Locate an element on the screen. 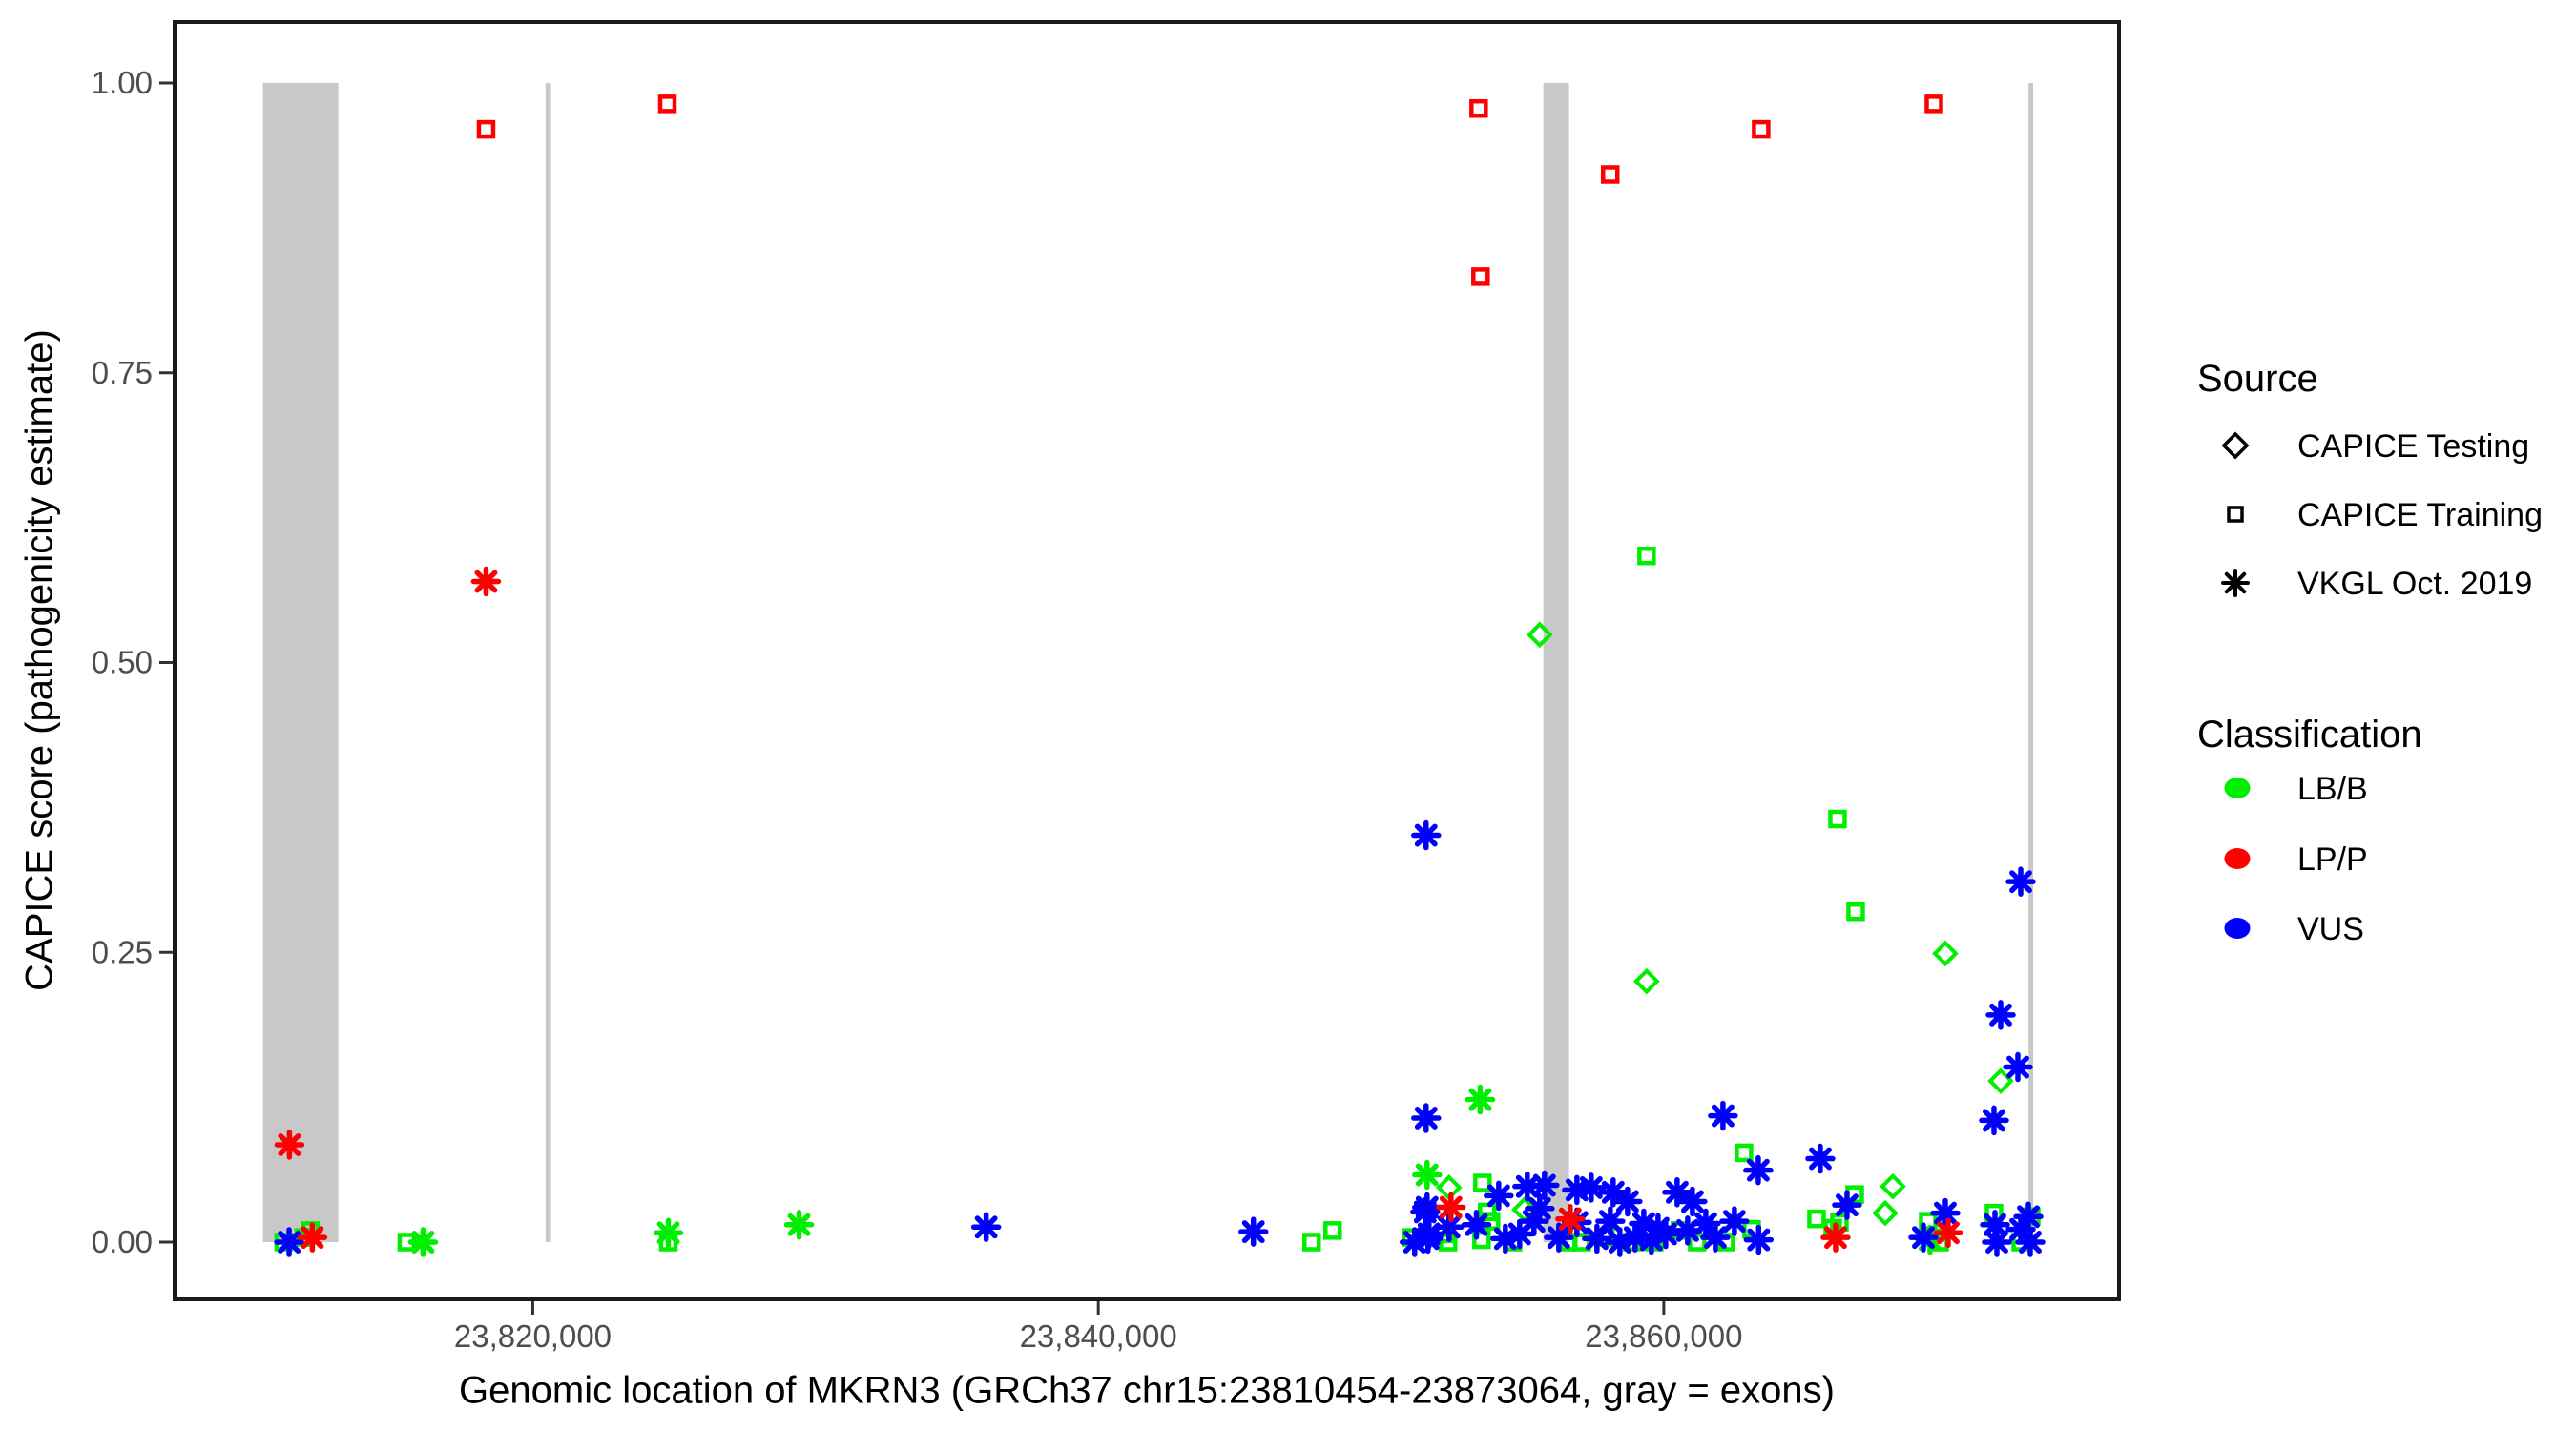 This screenshot has height=1431, width=2576. y-axis-title: CAPICE score (pathogenicity estimate) is located at coordinates (39, 660).